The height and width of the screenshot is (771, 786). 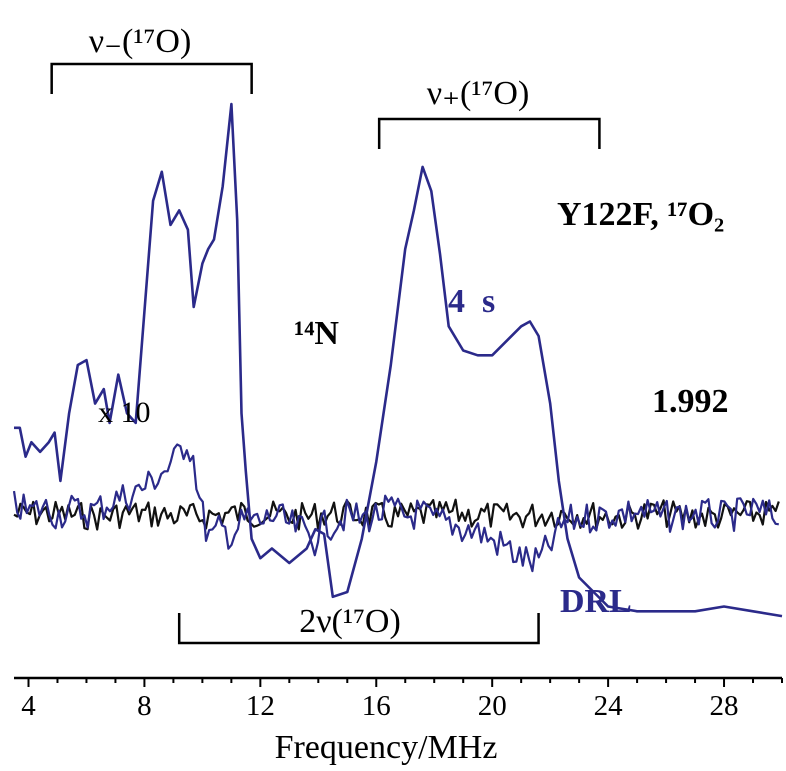 I want to click on g-value-label: 1.992, so click(x=690, y=401).